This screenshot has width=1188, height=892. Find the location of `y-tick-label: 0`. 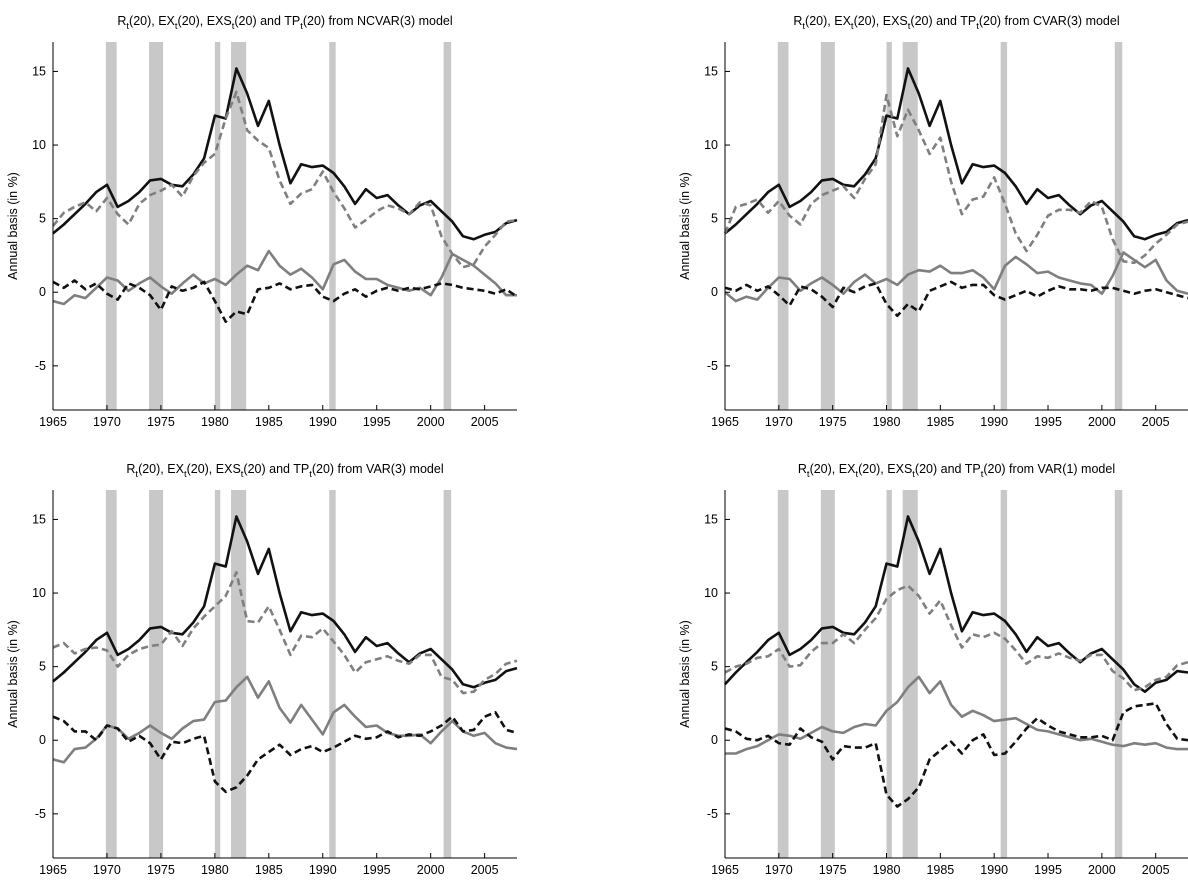

y-tick-label: 0 is located at coordinates (42, 740).